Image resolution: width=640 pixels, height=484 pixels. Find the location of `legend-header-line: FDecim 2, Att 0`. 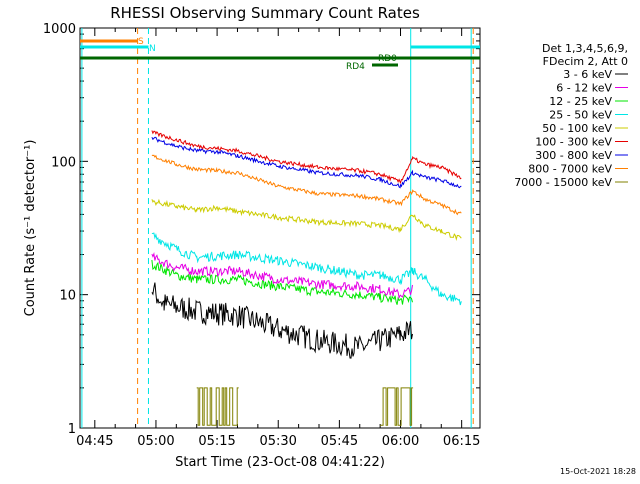

legend-header-line: FDecim 2, Att 0 is located at coordinates (585, 61).